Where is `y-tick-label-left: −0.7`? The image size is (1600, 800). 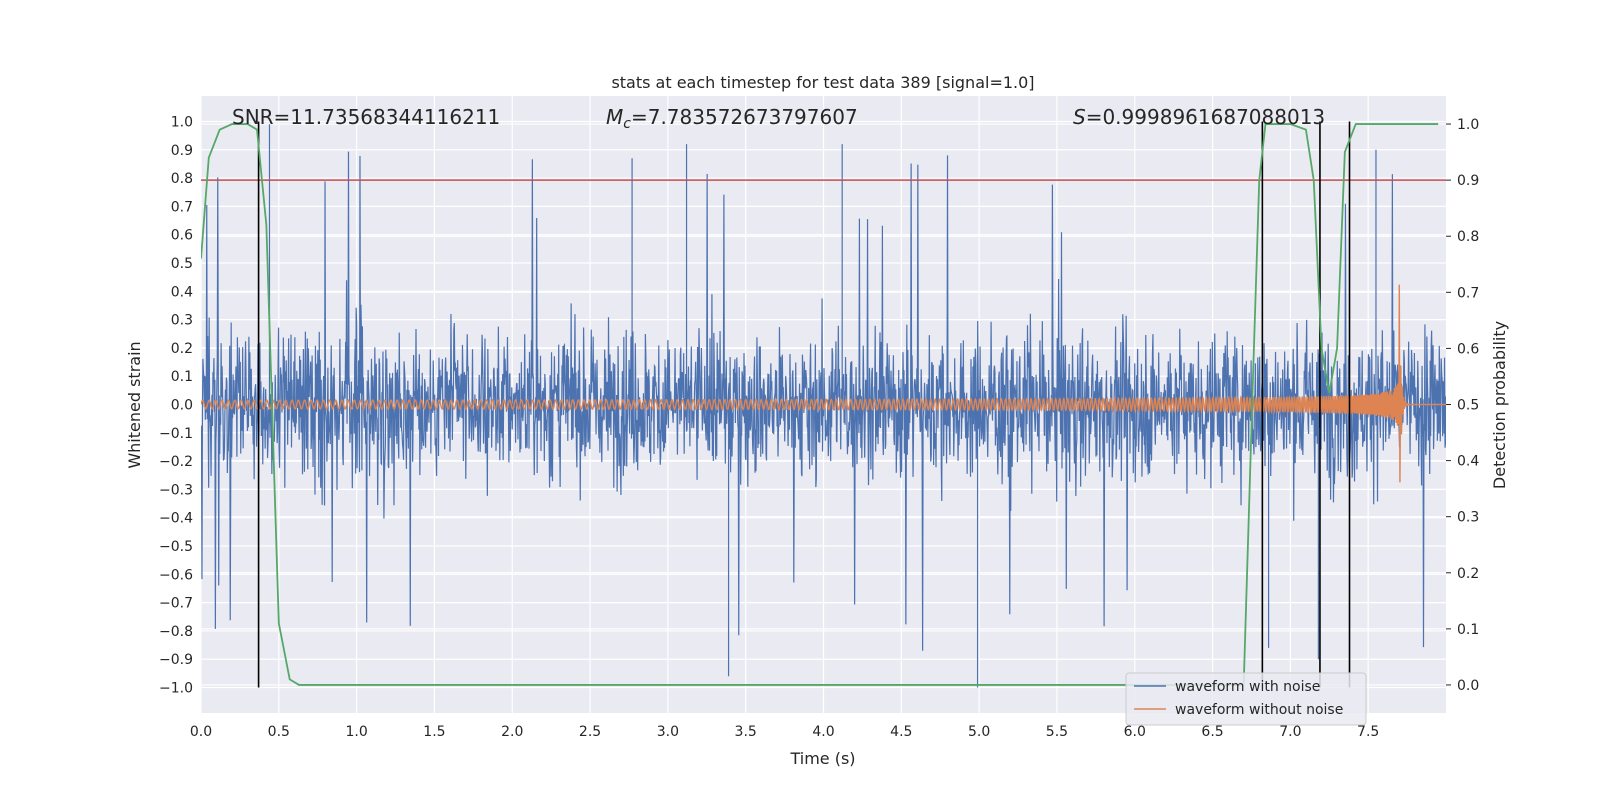
y-tick-label-left: −0.7 is located at coordinates (176, 604).